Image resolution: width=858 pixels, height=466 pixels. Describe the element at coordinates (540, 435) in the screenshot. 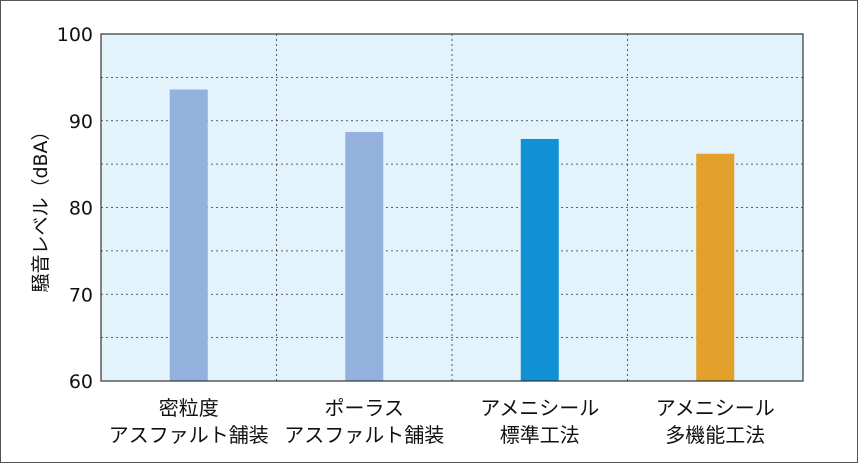

I see `x-tick-label: 標準工法` at that location.